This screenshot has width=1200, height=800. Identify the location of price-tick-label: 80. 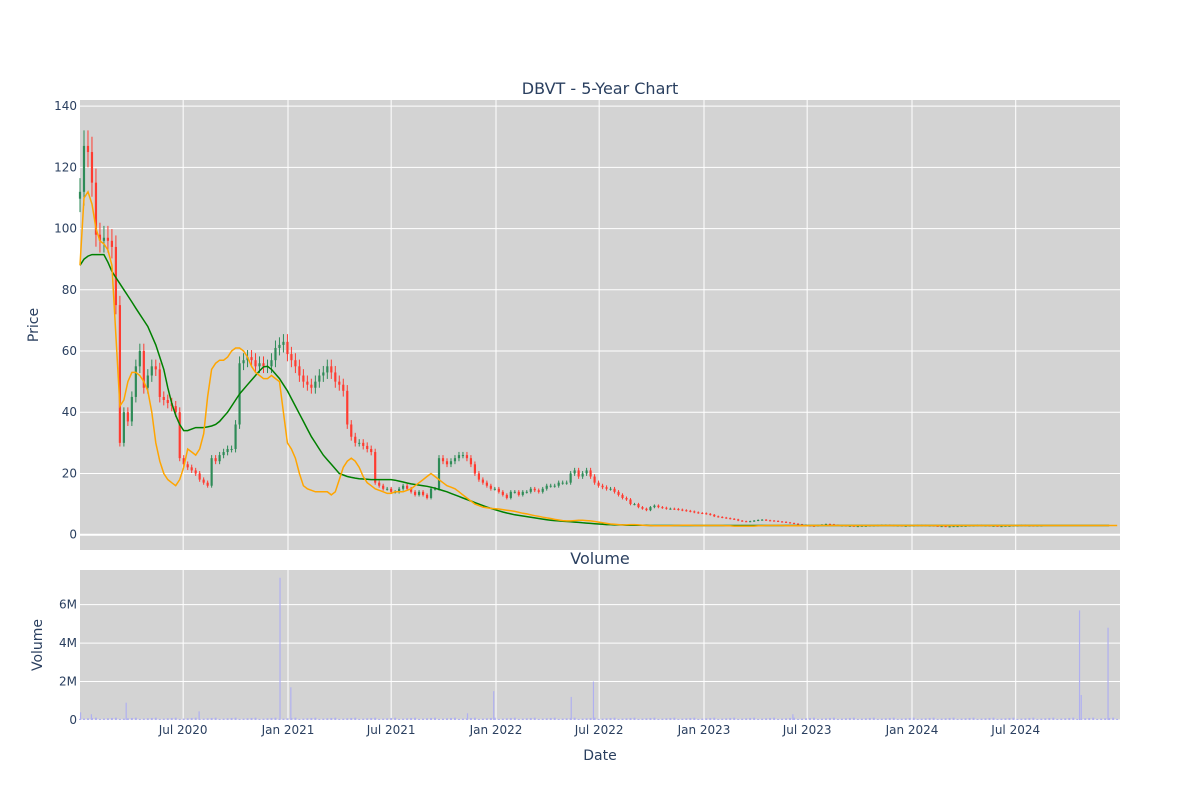
(69, 290).